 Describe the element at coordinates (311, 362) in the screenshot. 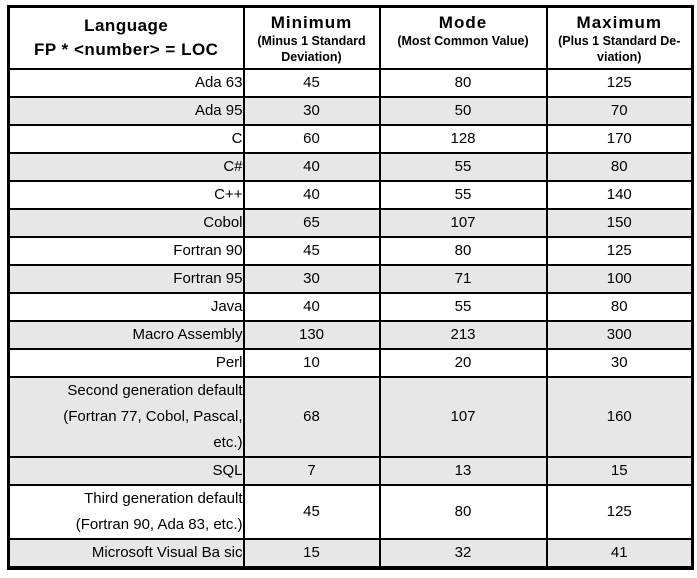

I see `minimum-cell: 10` at that location.